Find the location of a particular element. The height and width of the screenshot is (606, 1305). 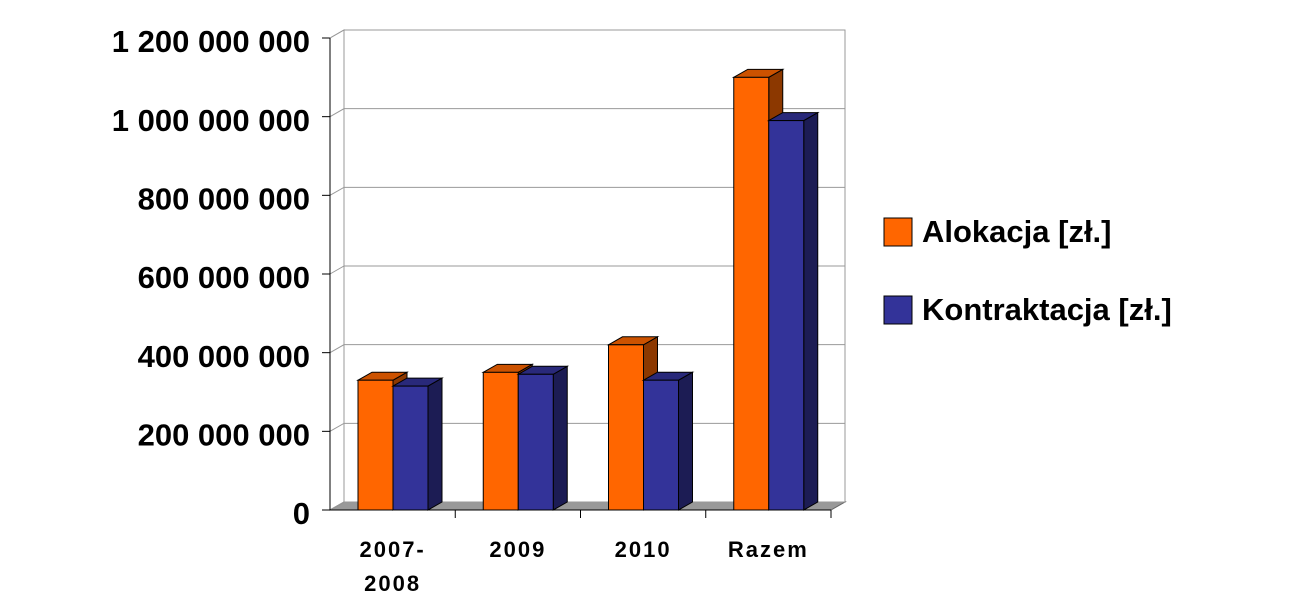

y-tick-label: 200 000 000 is located at coordinates (224, 435).